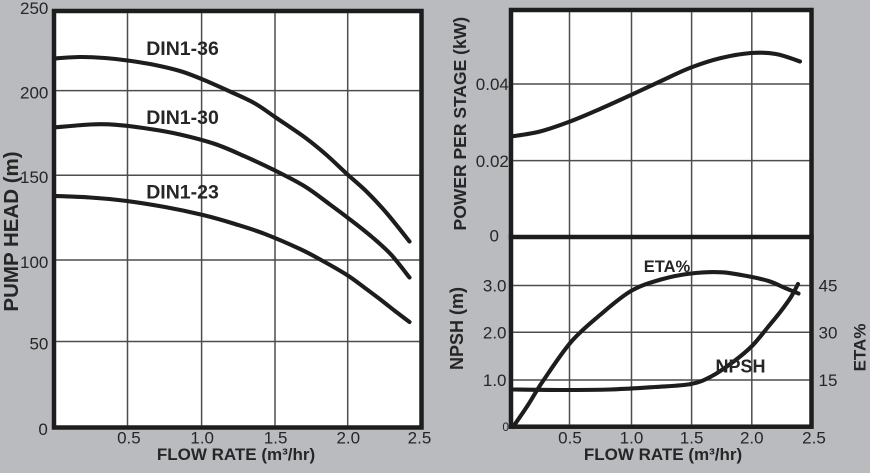  I want to click on svg-text: DIN1-36, so click(182, 49).